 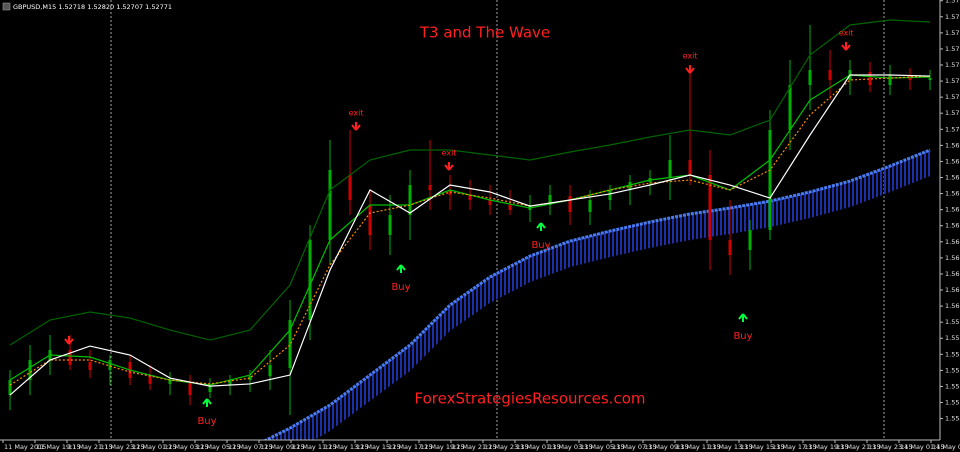 What do you see at coordinates (602, 447) in the screenshot?
I see `x-tick-label: 13 May 05:15` at bounding box center [602, 447].